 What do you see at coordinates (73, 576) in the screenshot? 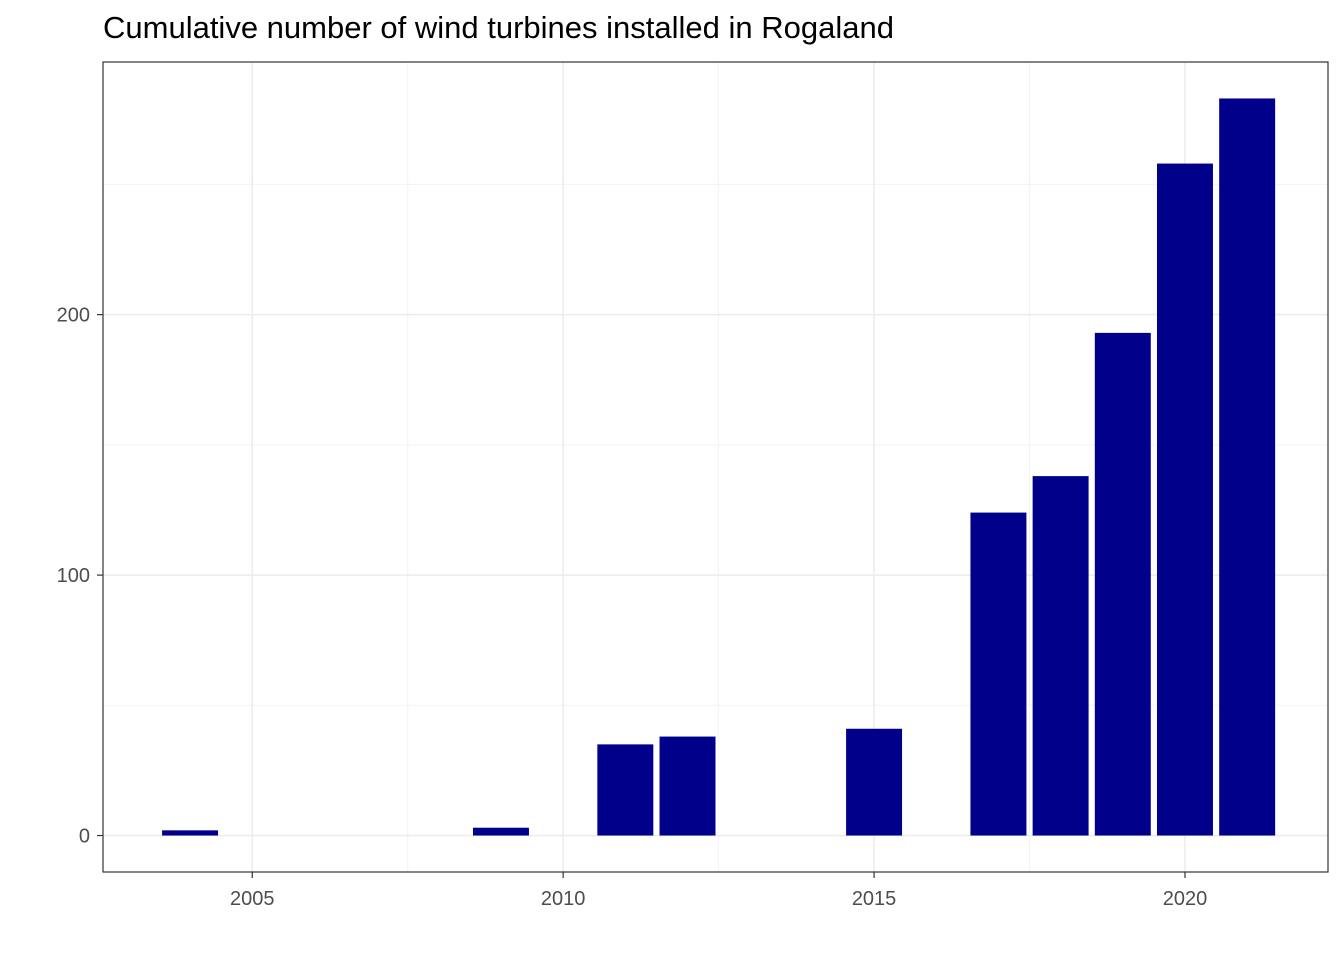
I see `y-tick-label: 100` at bounding box center [73, 576].